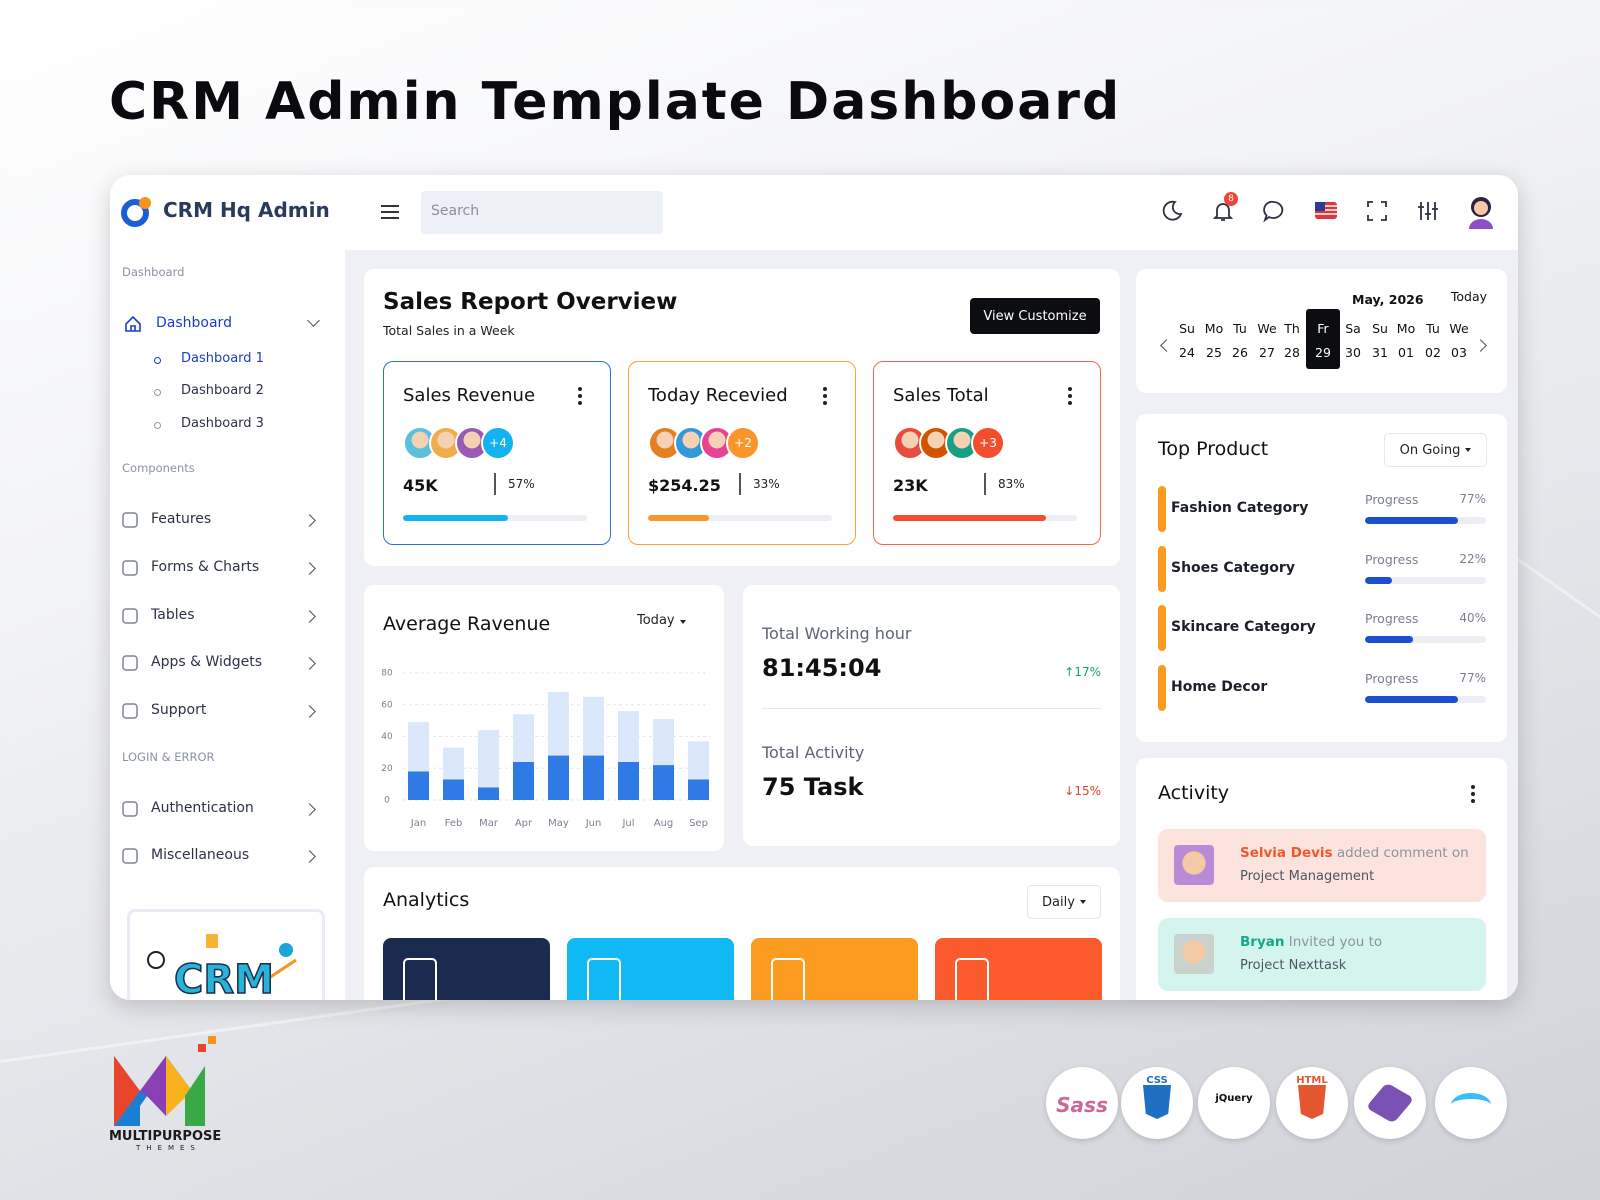 Image resolution: width=1600 pixels, height=1200 pixels. I want to click on date: 28, so click(1292, 352).